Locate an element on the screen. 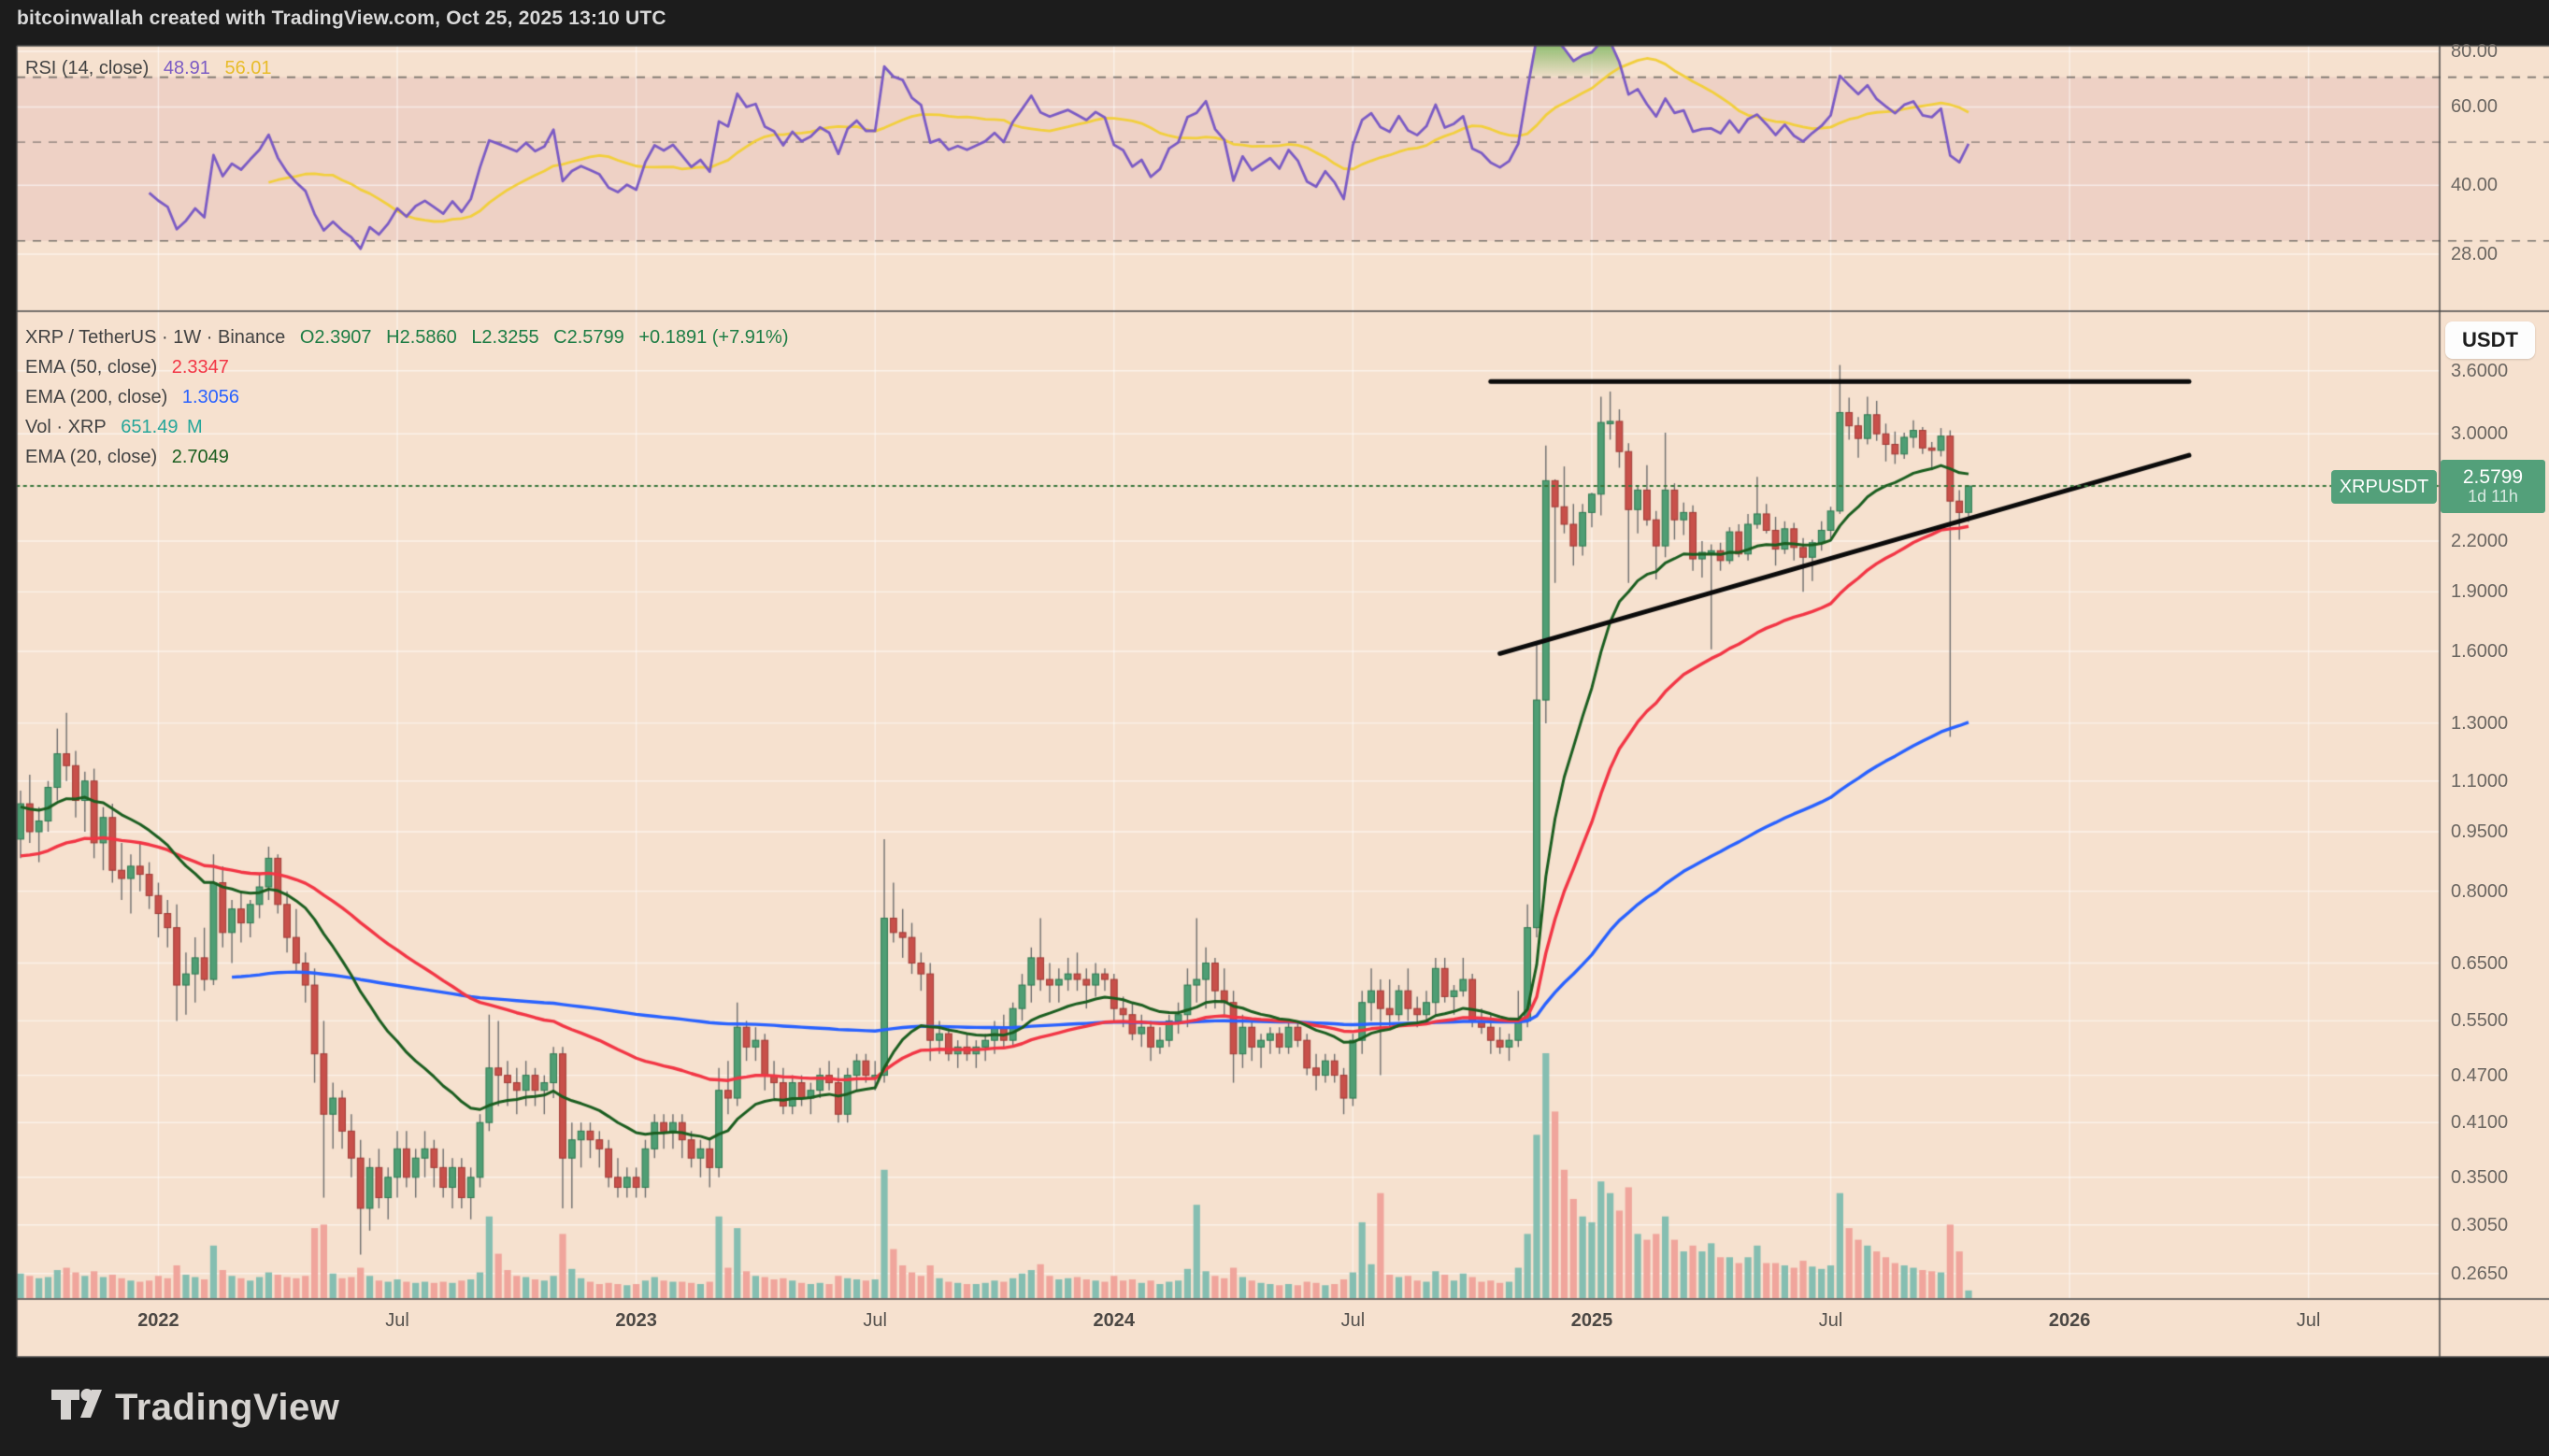 This screenshot has height=1456, width=2549. bar-countdown: 1d 11h is located at coordinates (2493, 497).